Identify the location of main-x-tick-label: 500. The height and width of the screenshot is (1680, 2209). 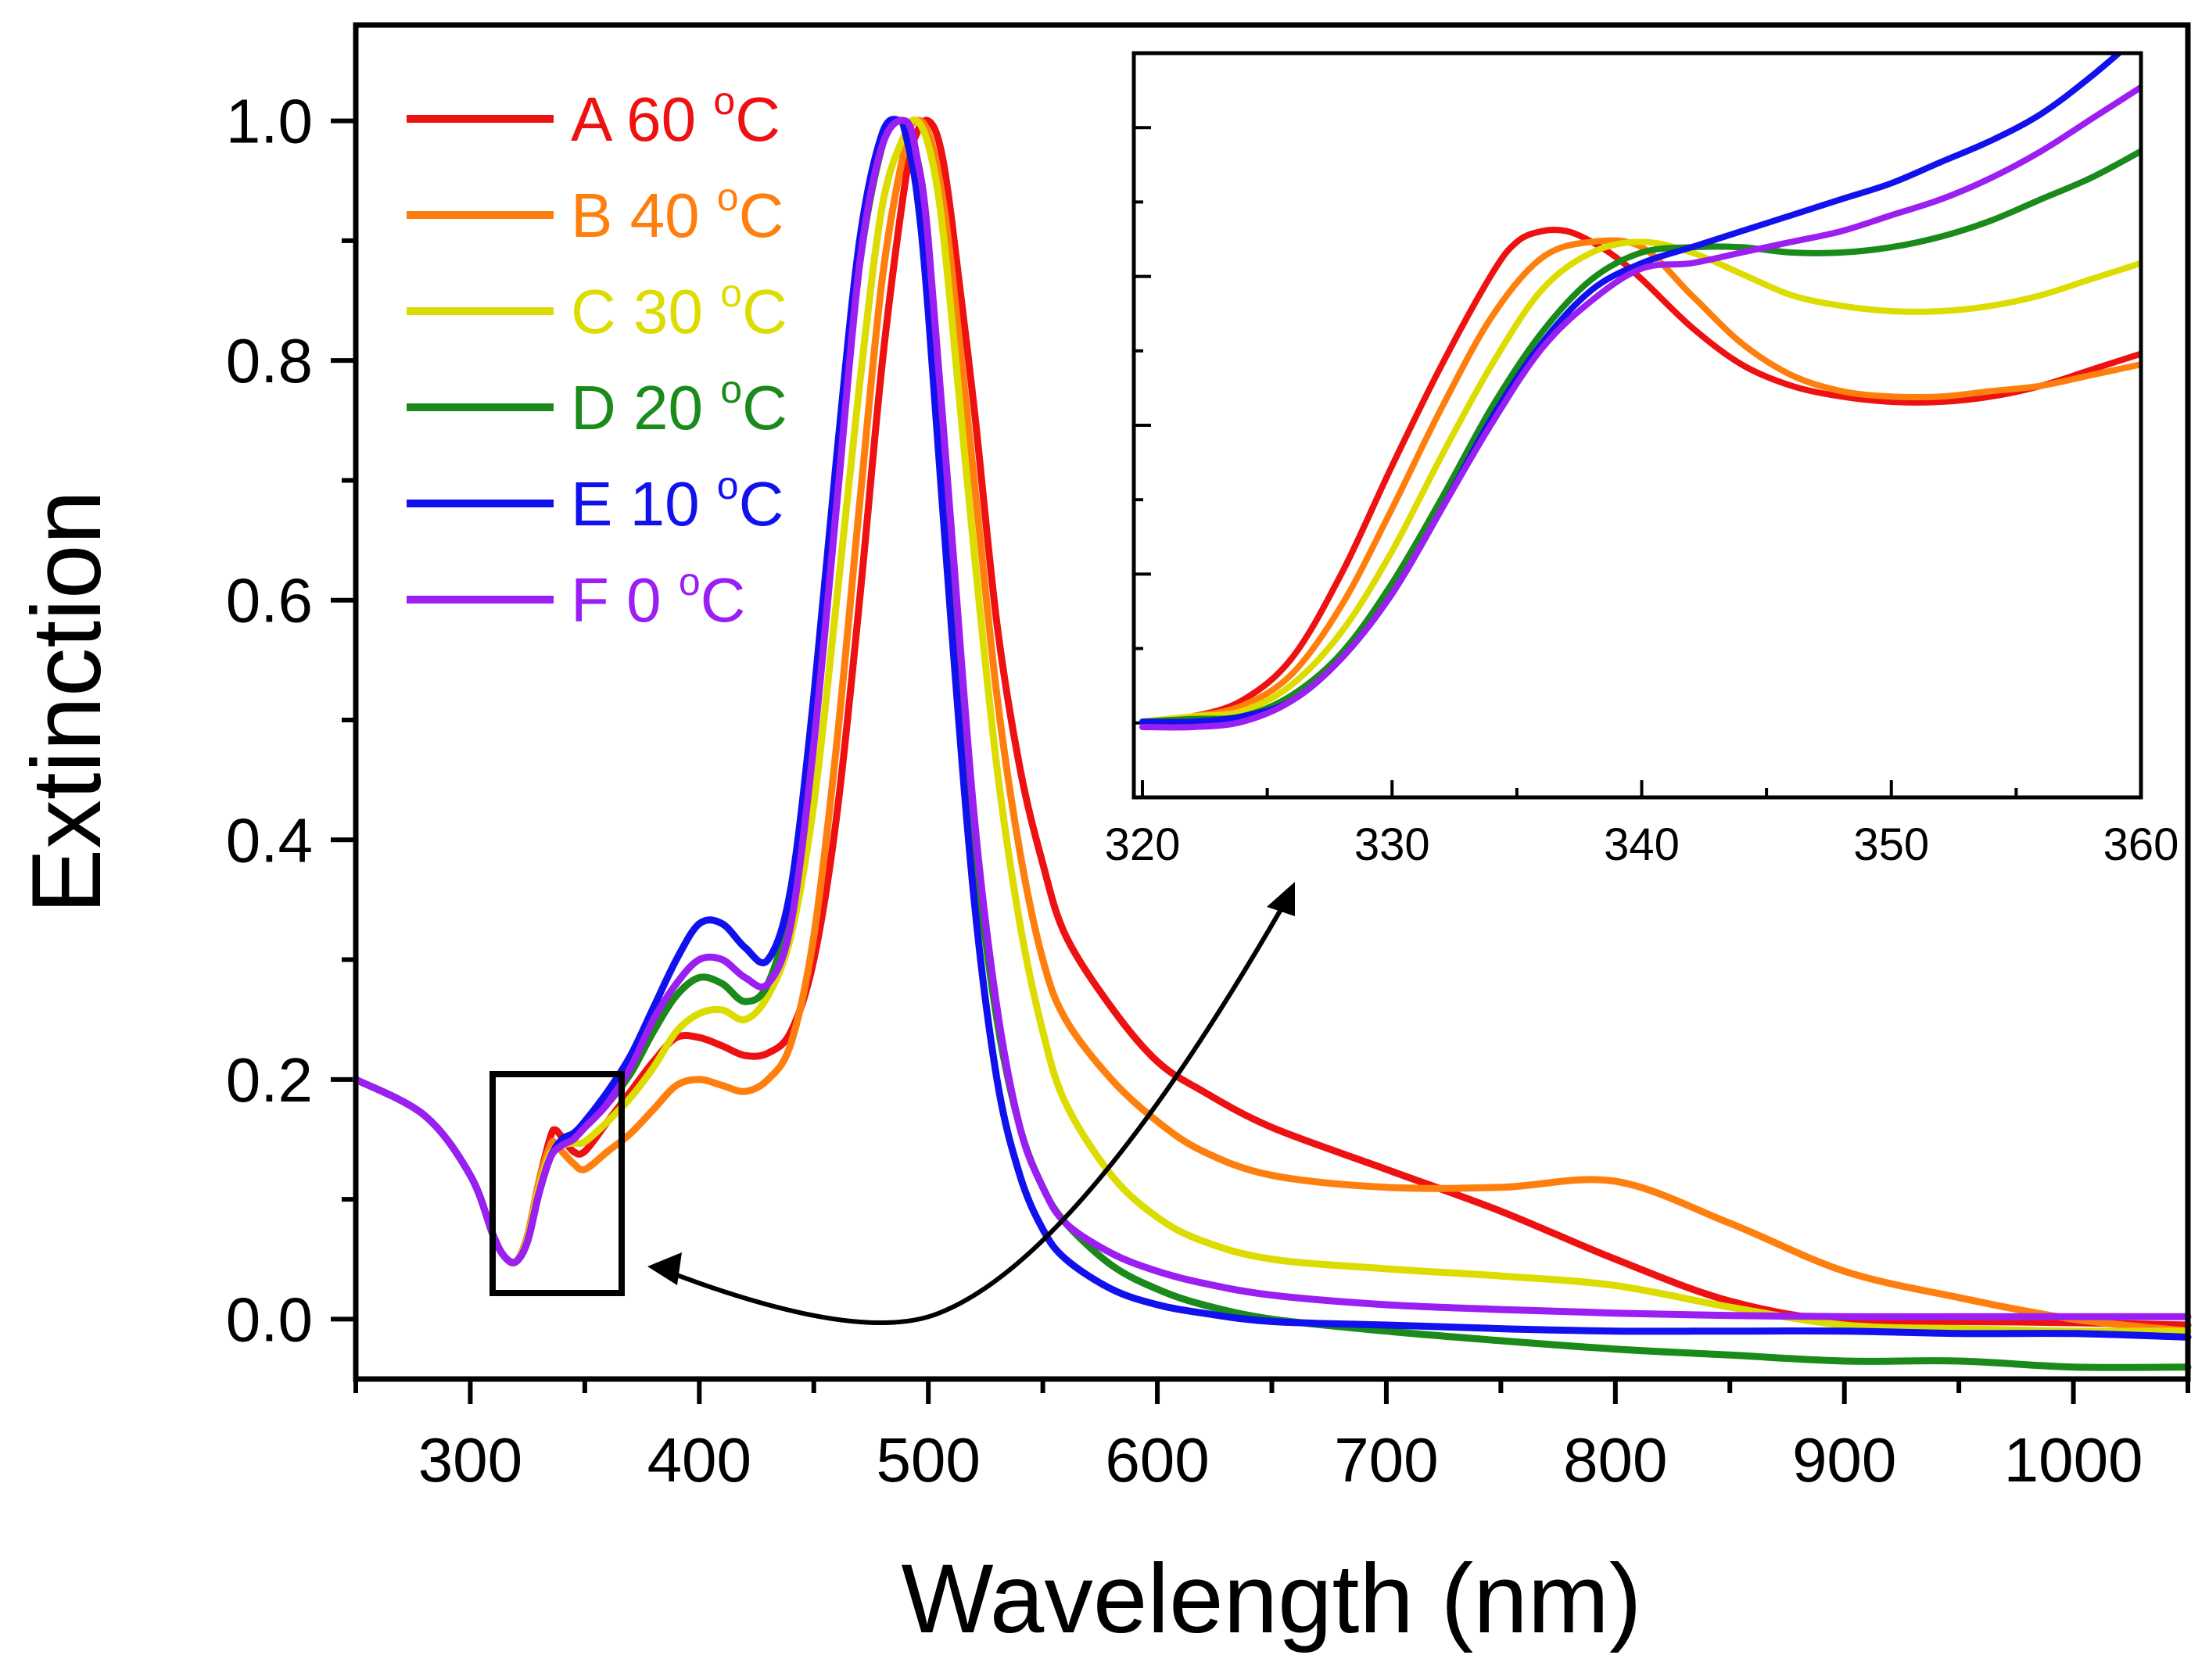
(928, 1460).